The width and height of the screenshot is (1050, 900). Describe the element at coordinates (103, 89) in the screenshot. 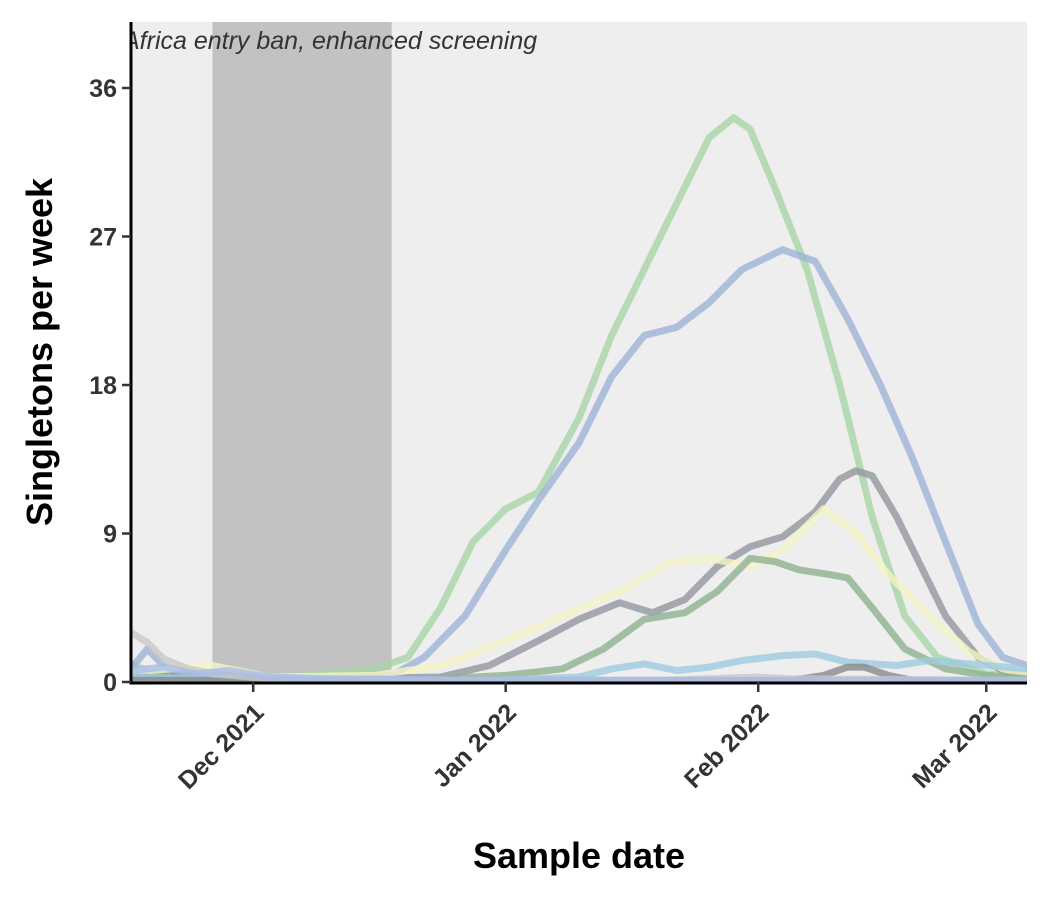

I see `y-tick-label: 36` at that location.